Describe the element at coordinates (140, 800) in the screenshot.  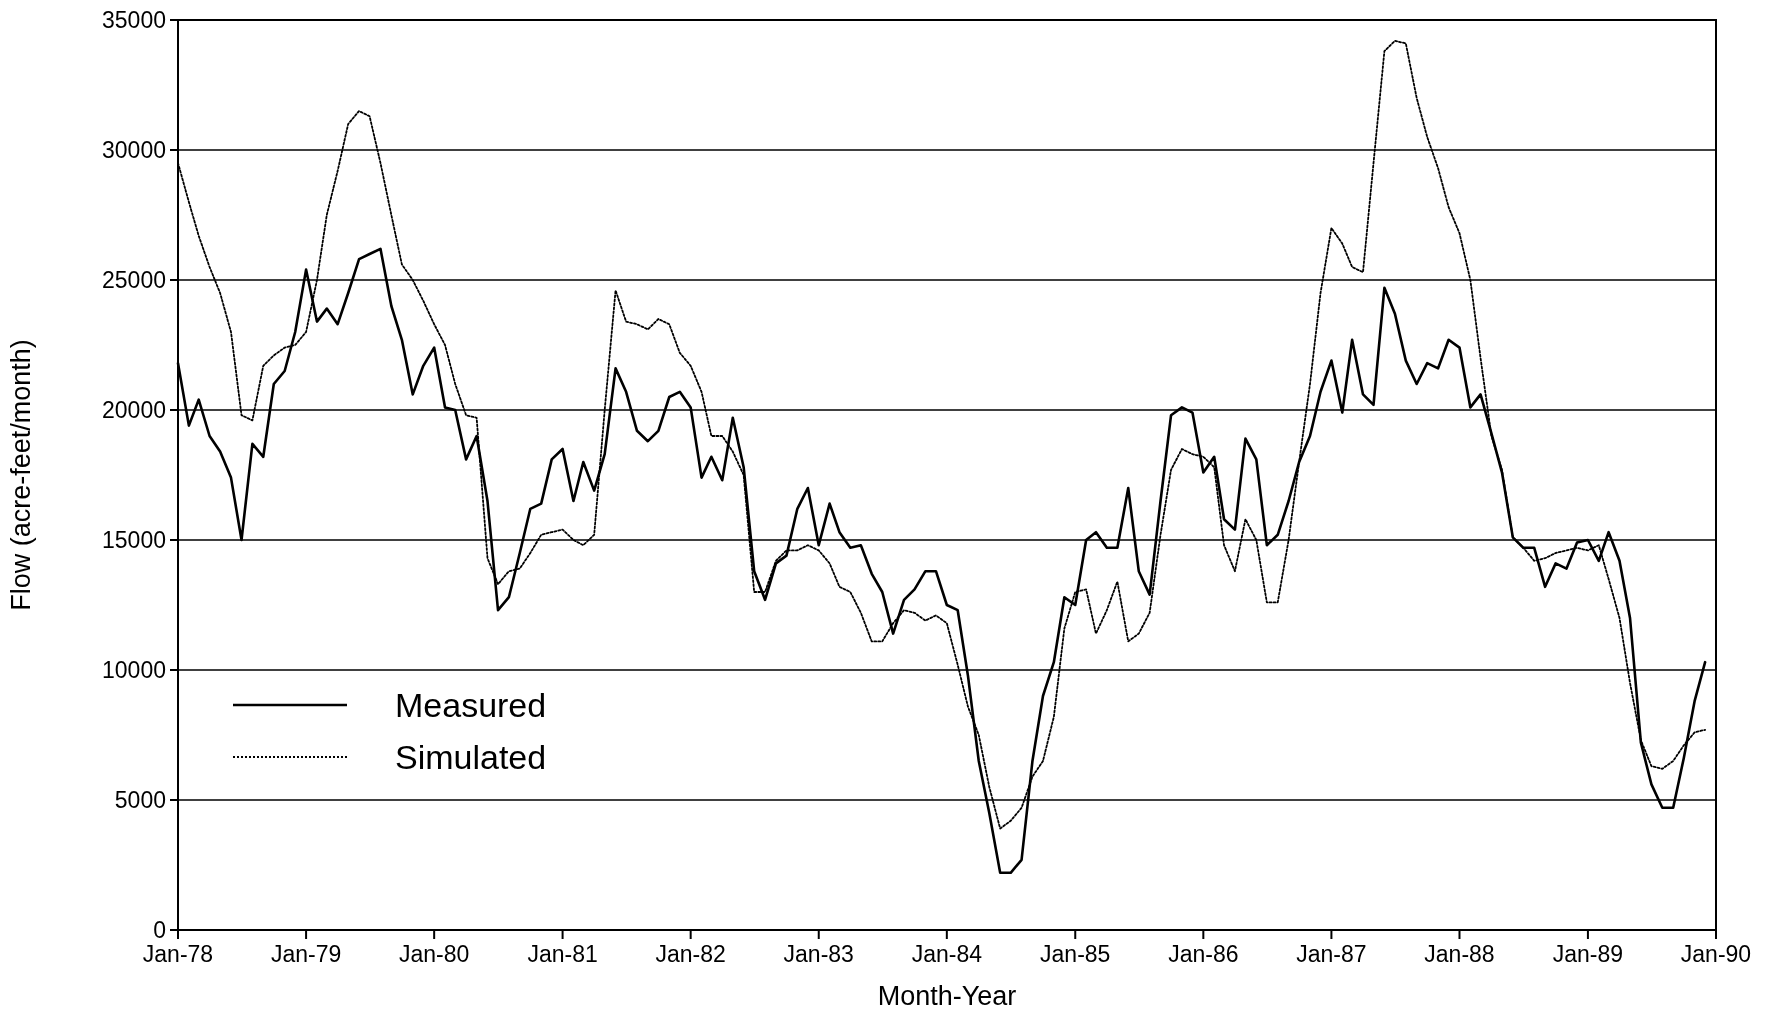
I see `y-tick-label: 5000` at that location.